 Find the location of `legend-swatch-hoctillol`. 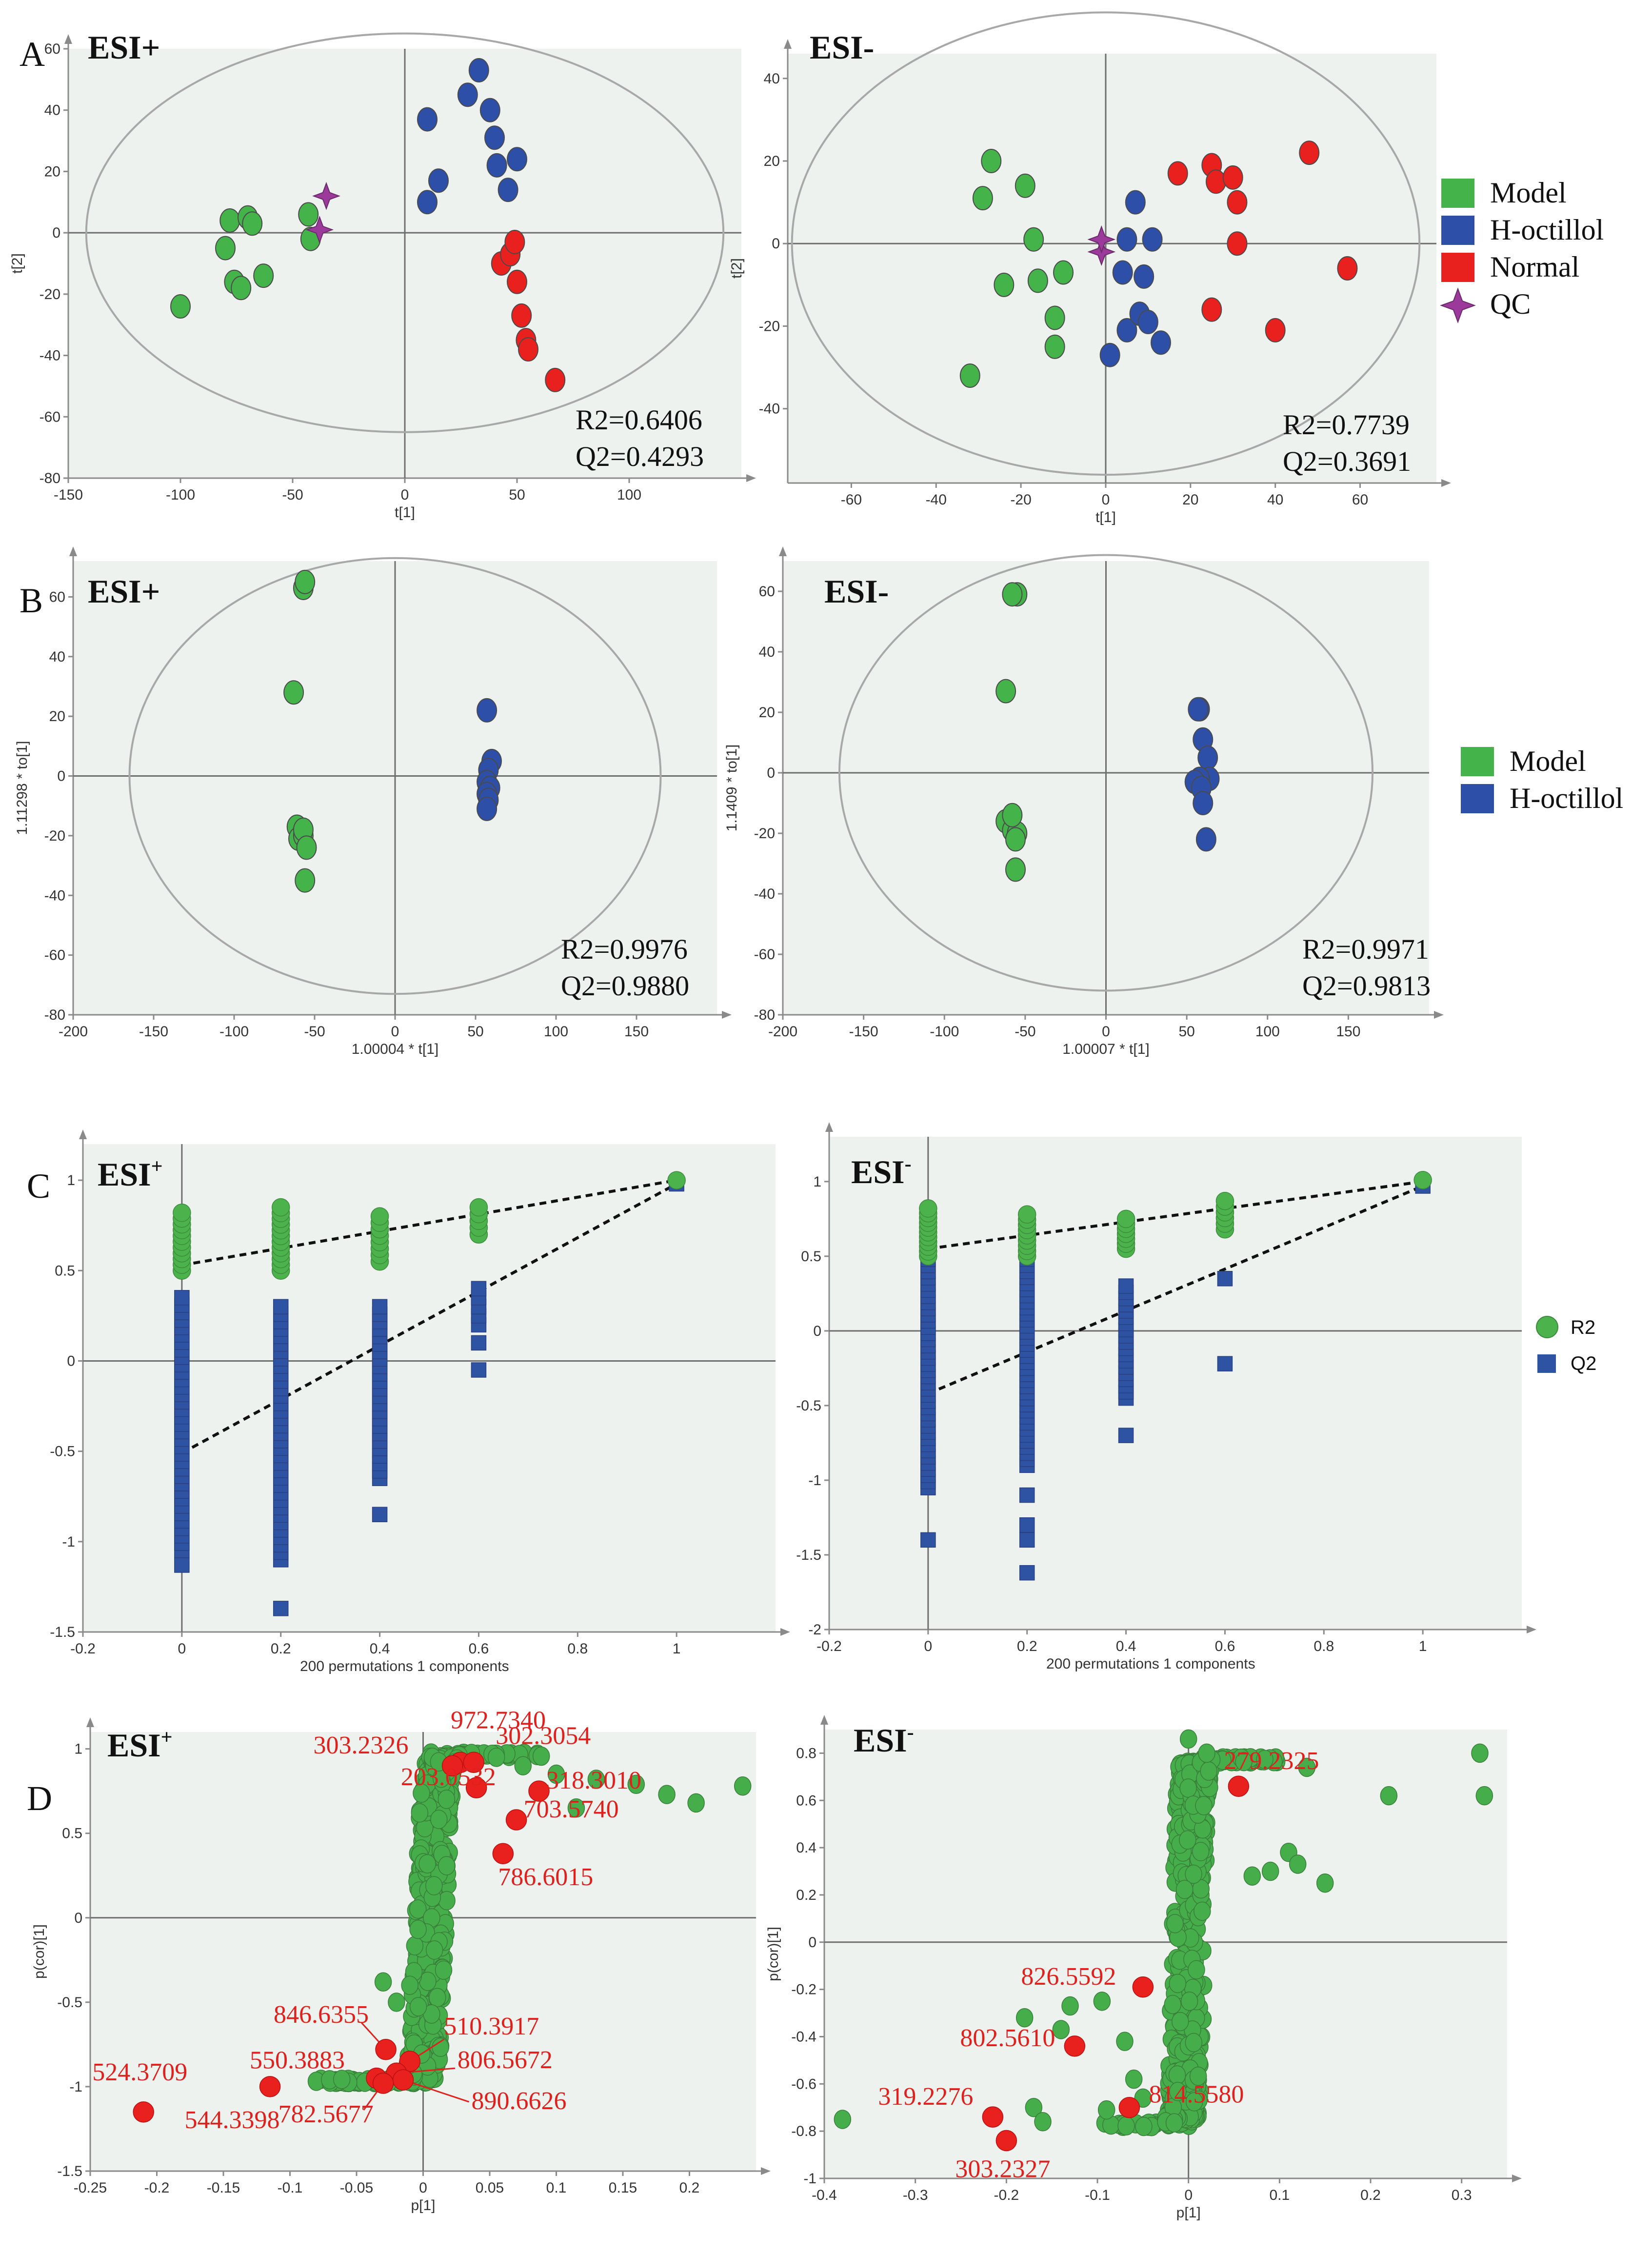

legend-swatch-hoctillol is located at coordinates (1477, 799).